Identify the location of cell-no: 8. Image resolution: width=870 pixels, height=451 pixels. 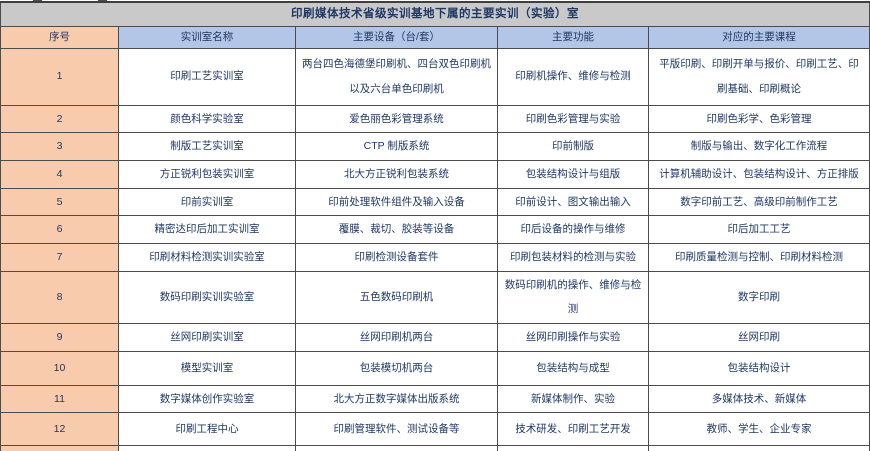
(59, 297).